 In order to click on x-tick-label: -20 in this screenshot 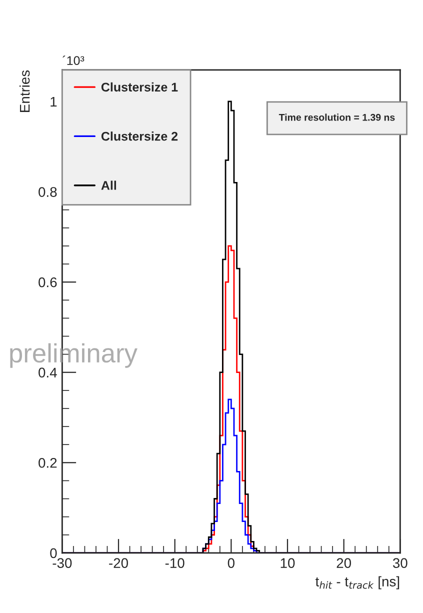, I will do `click(118, 563)`.